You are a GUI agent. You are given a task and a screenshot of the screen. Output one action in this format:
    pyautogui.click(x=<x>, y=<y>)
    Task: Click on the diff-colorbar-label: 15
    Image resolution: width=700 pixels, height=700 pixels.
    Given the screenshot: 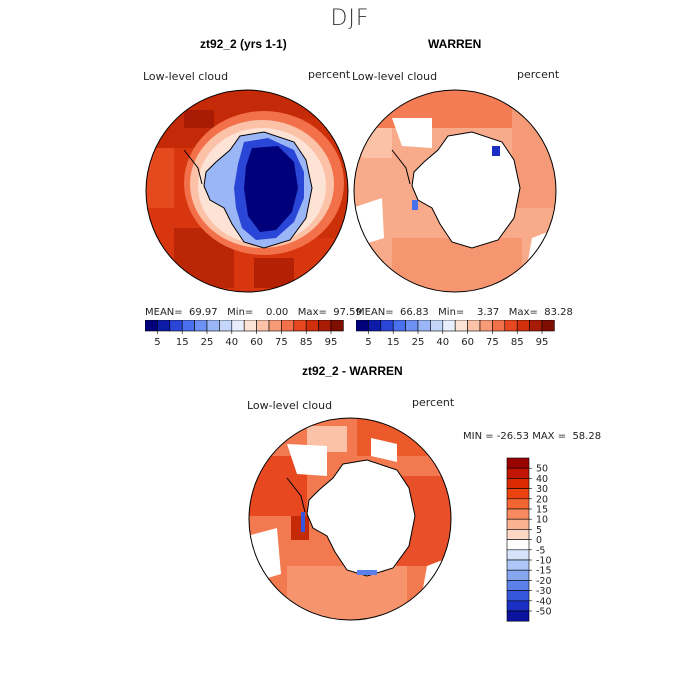 What is the action you would take?
    pyautogui.click(x=542, y=510)
    